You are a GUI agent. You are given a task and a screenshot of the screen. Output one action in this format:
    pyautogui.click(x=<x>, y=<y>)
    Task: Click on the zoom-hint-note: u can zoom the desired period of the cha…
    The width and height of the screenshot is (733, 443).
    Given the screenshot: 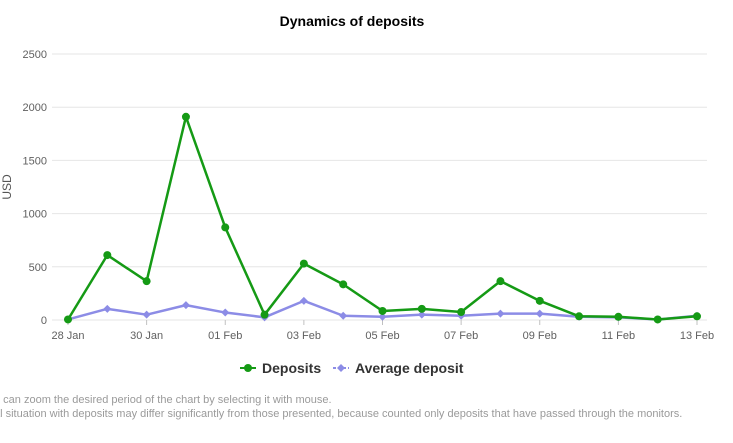 What is the action you would take?
    pyautogui.click(x=166, y=400)
    